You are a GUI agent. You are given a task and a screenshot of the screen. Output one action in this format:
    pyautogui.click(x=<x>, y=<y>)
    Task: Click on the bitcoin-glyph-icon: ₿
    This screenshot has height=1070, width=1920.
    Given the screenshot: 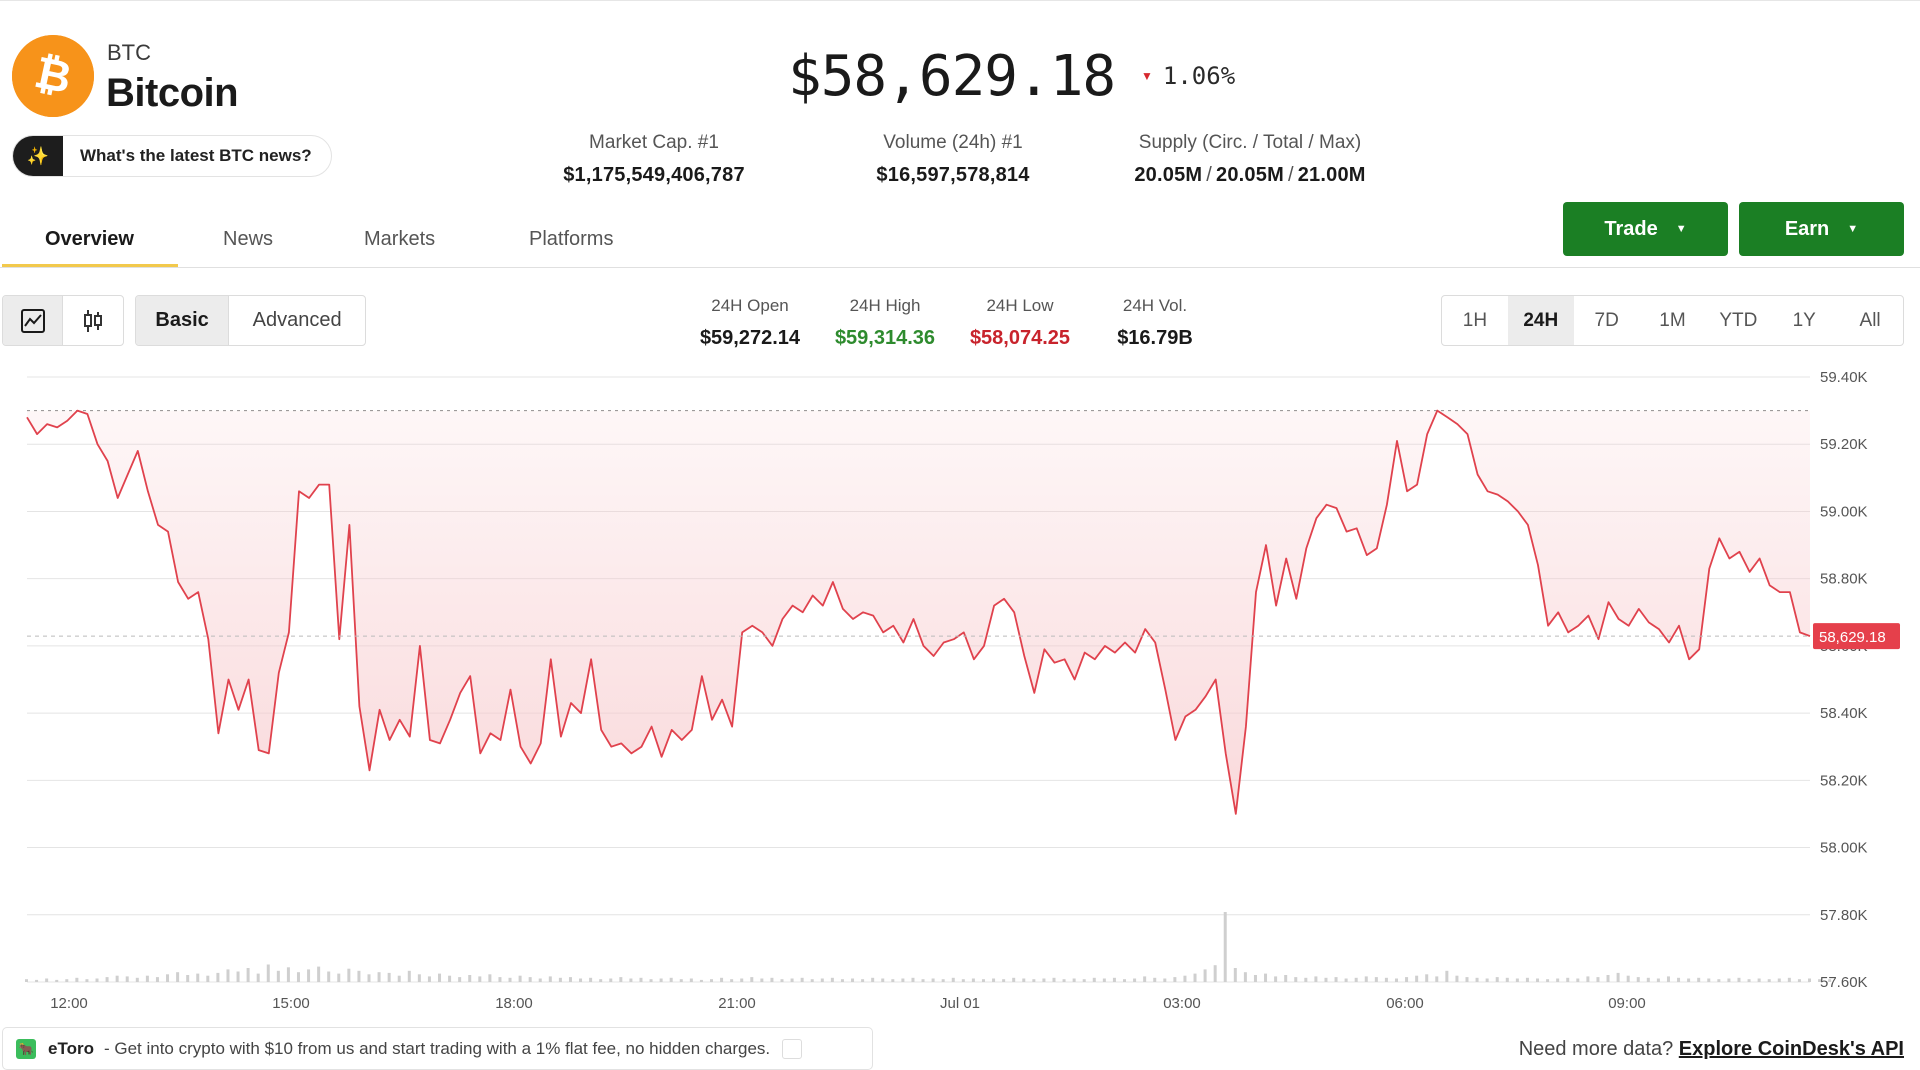 What is the action you would take?
    pyautogui.click(x=53, y=76)
    